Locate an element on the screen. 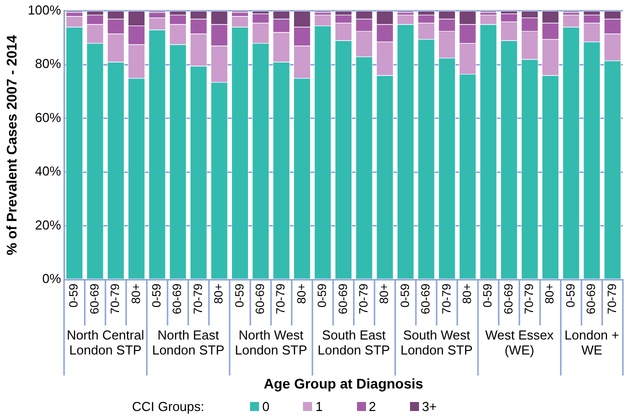 The height and width of the screenshot is (419, 631). text: North West London STP is located at coordinates (271, 343).